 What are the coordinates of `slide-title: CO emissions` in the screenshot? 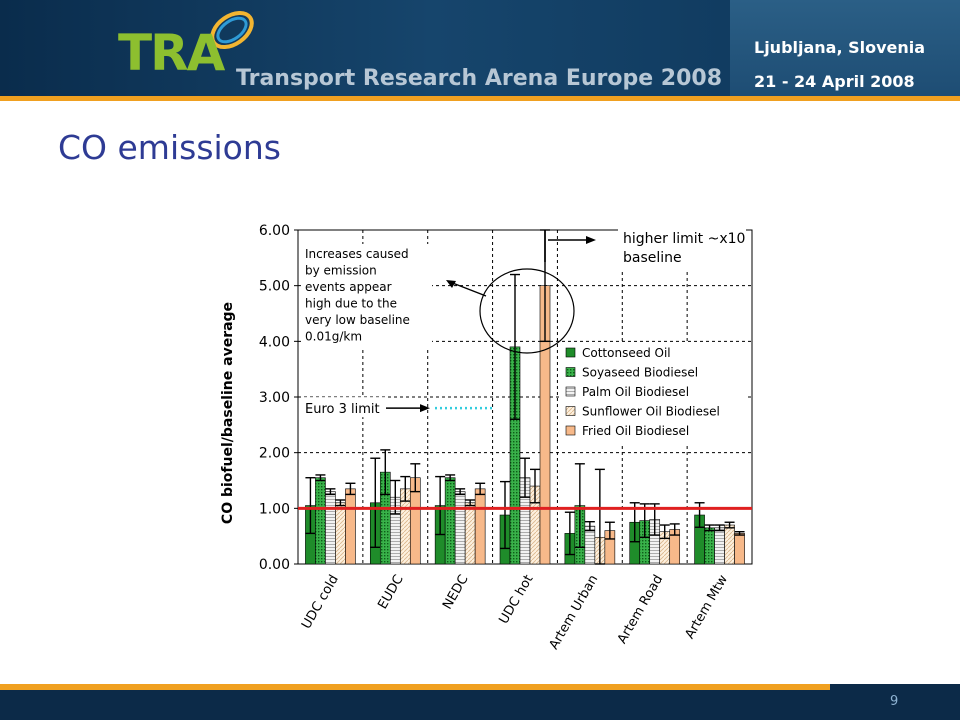 It's located at (169, 147).